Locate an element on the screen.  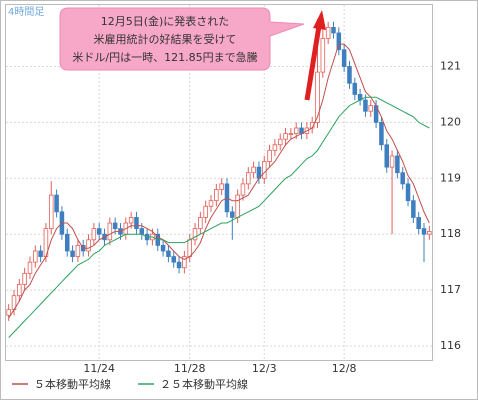
annotation-line: 米ドル/円は一時、121.85円まで急騰 is located at coordinates (164, 57).